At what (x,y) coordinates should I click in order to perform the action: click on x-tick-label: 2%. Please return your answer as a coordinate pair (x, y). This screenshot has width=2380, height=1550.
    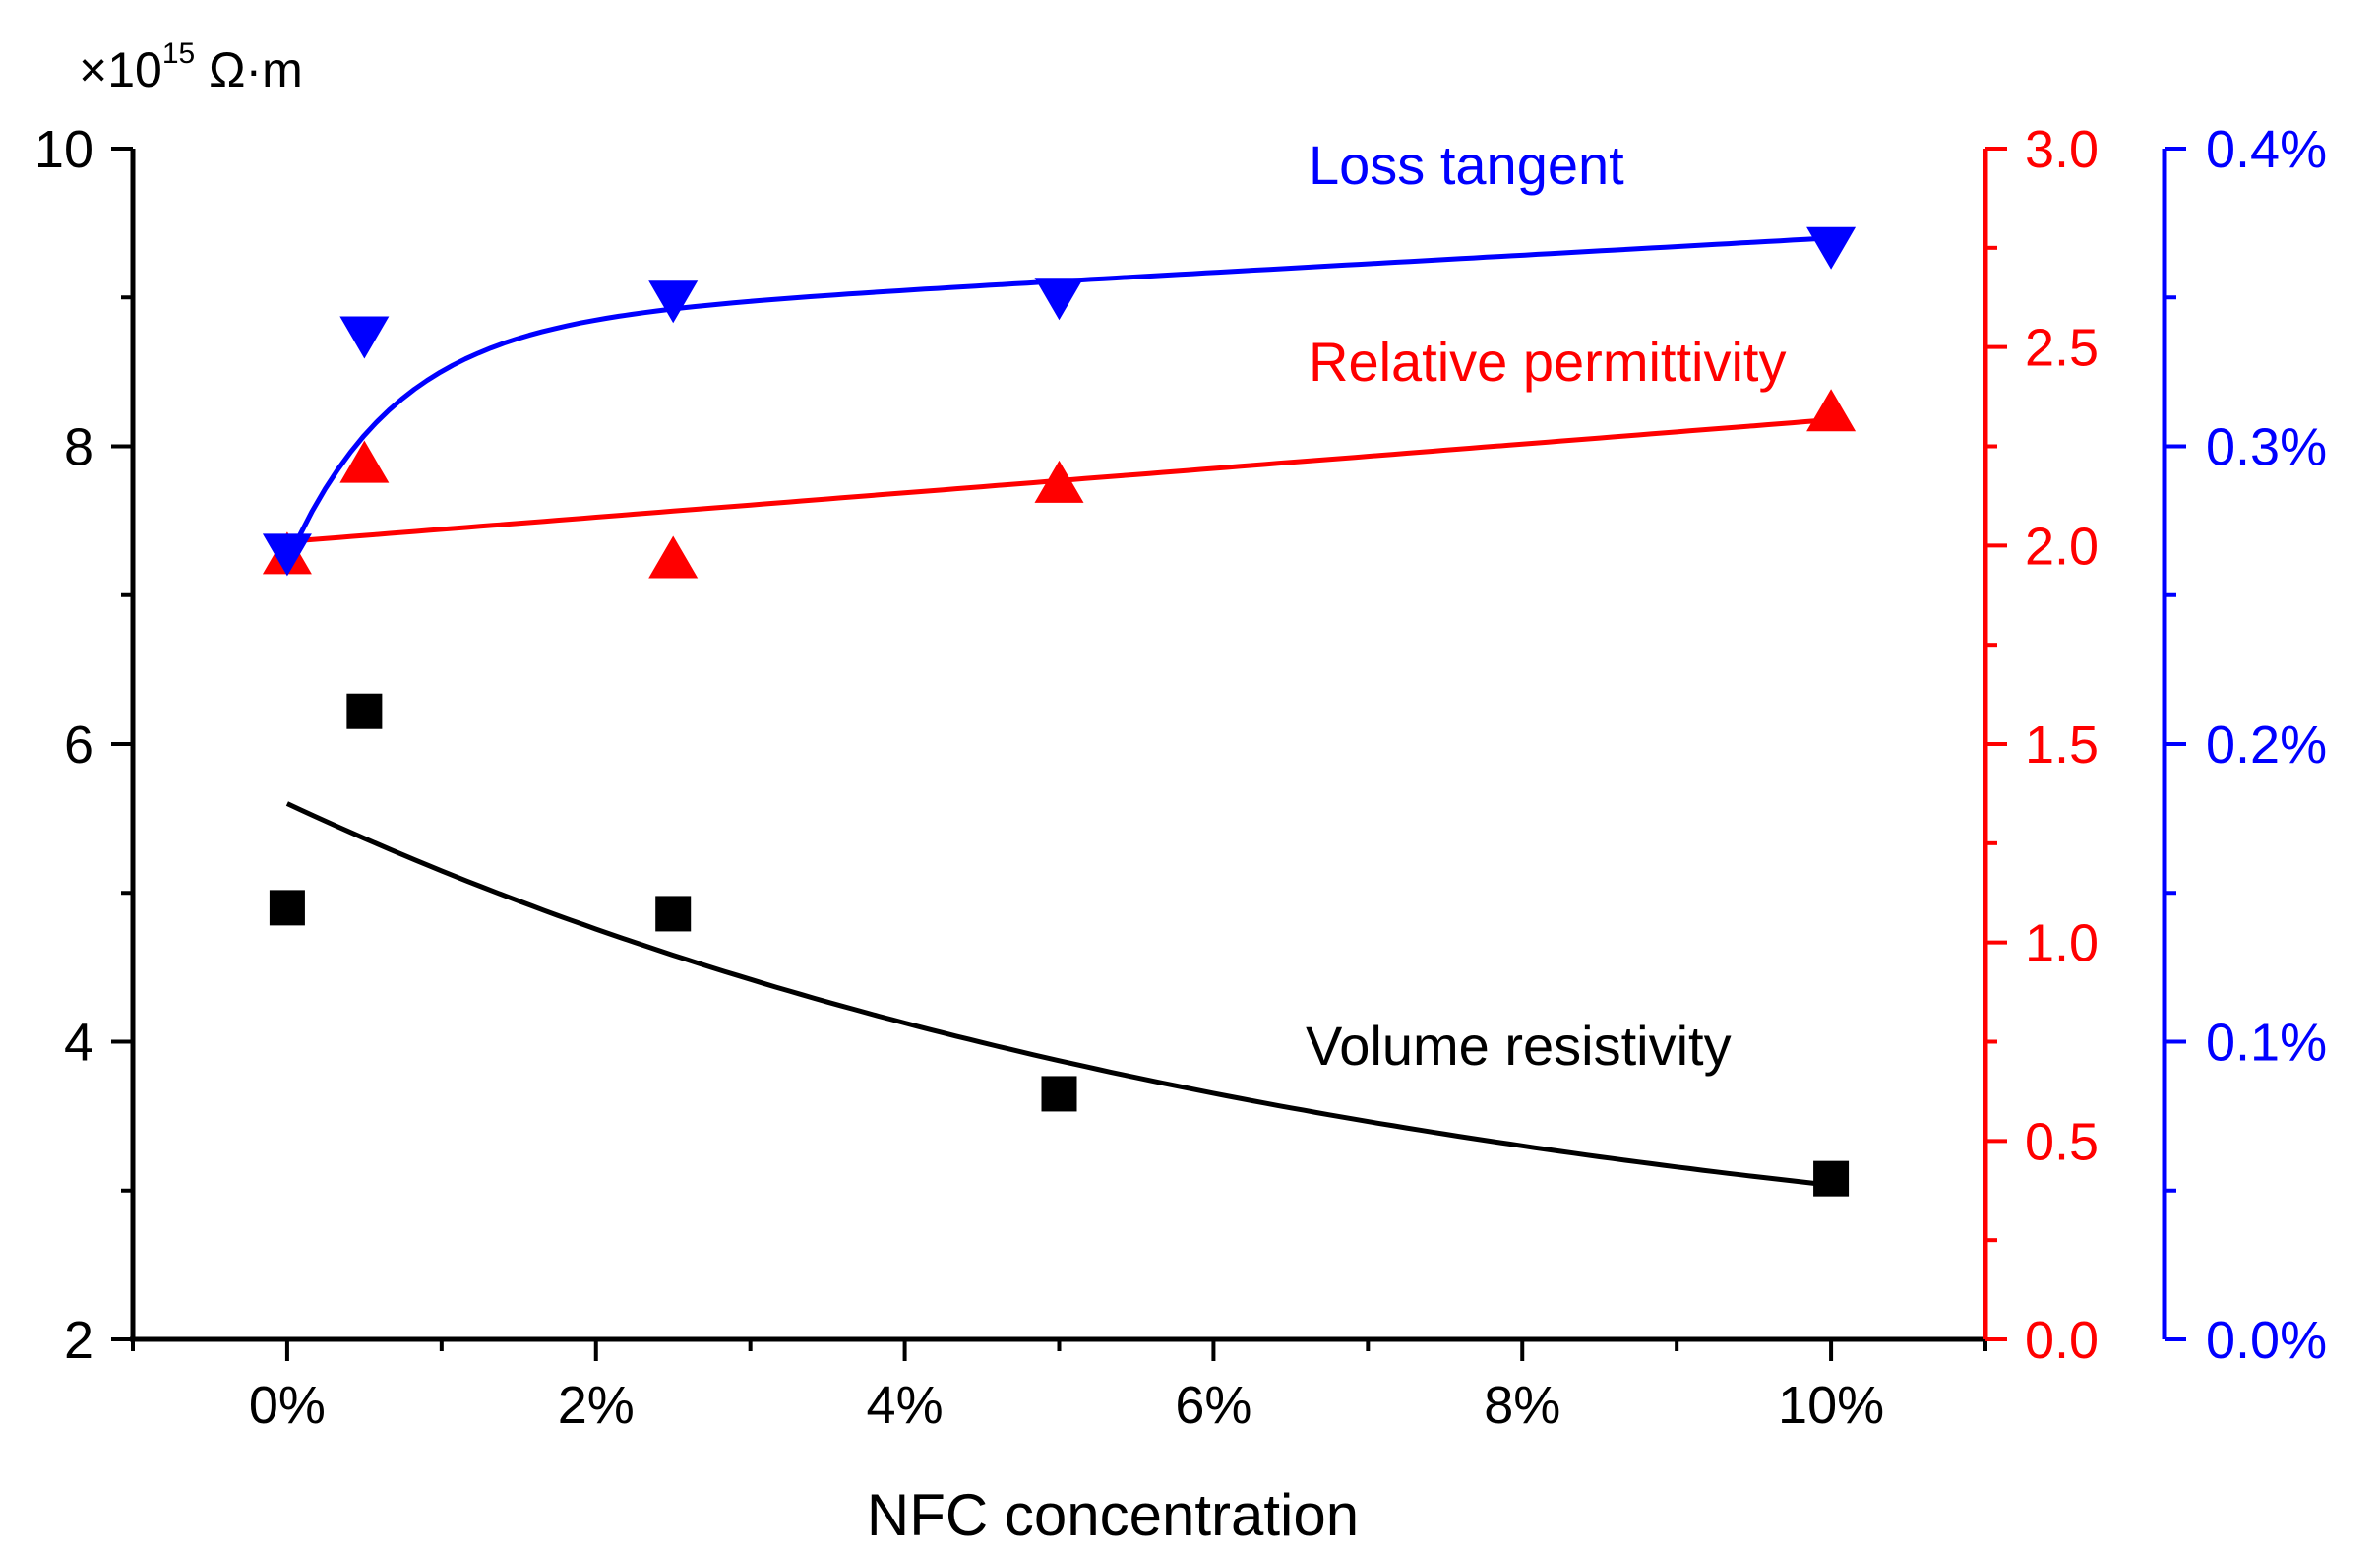
    Looking at the image, I should click on (596, 1405).